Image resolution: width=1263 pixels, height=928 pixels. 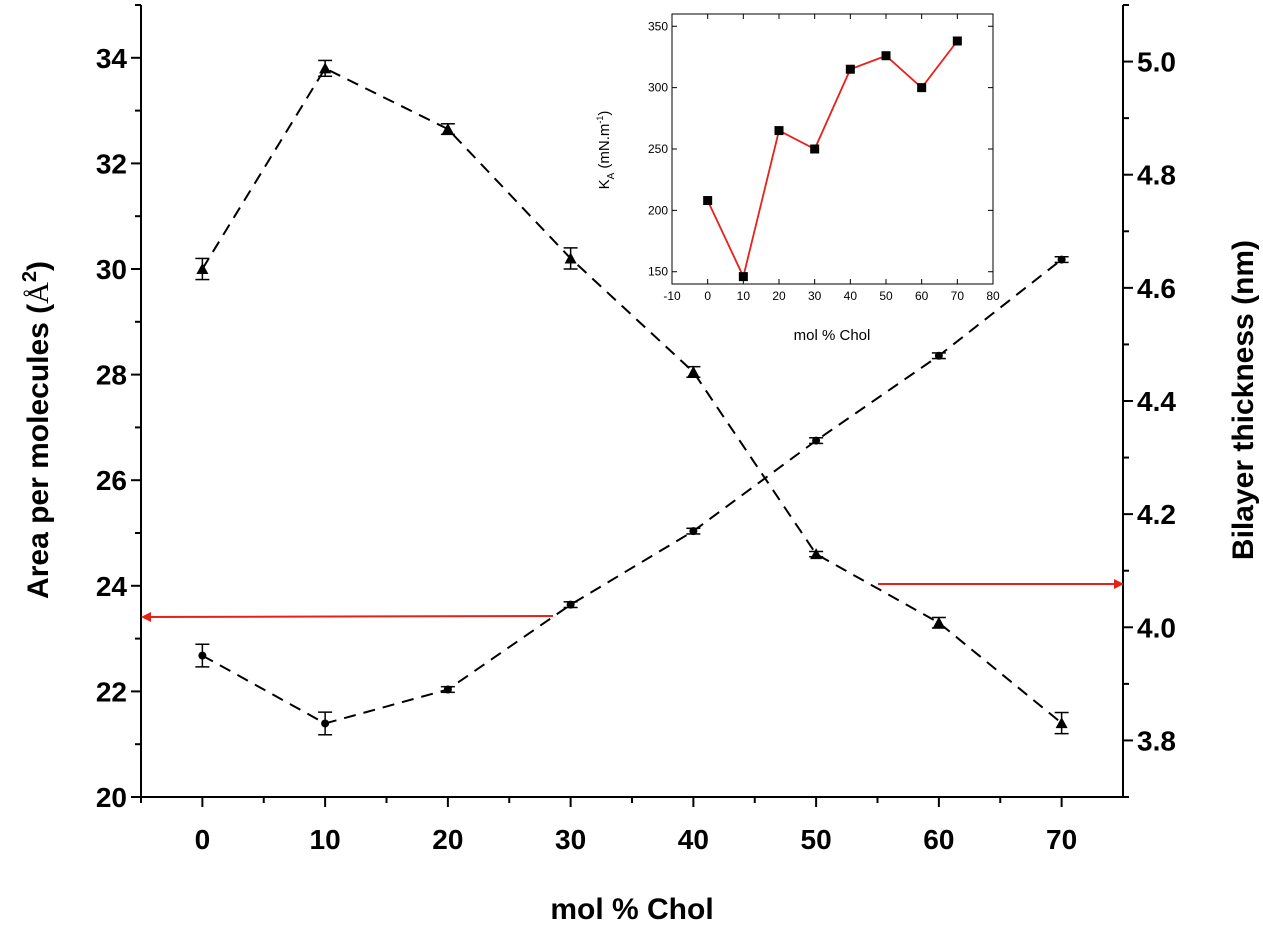 What do you see at coordinates (707, 296) in the screenshot?
I see `inset-x-tick-label: 0` at bounding box center [707, 296].